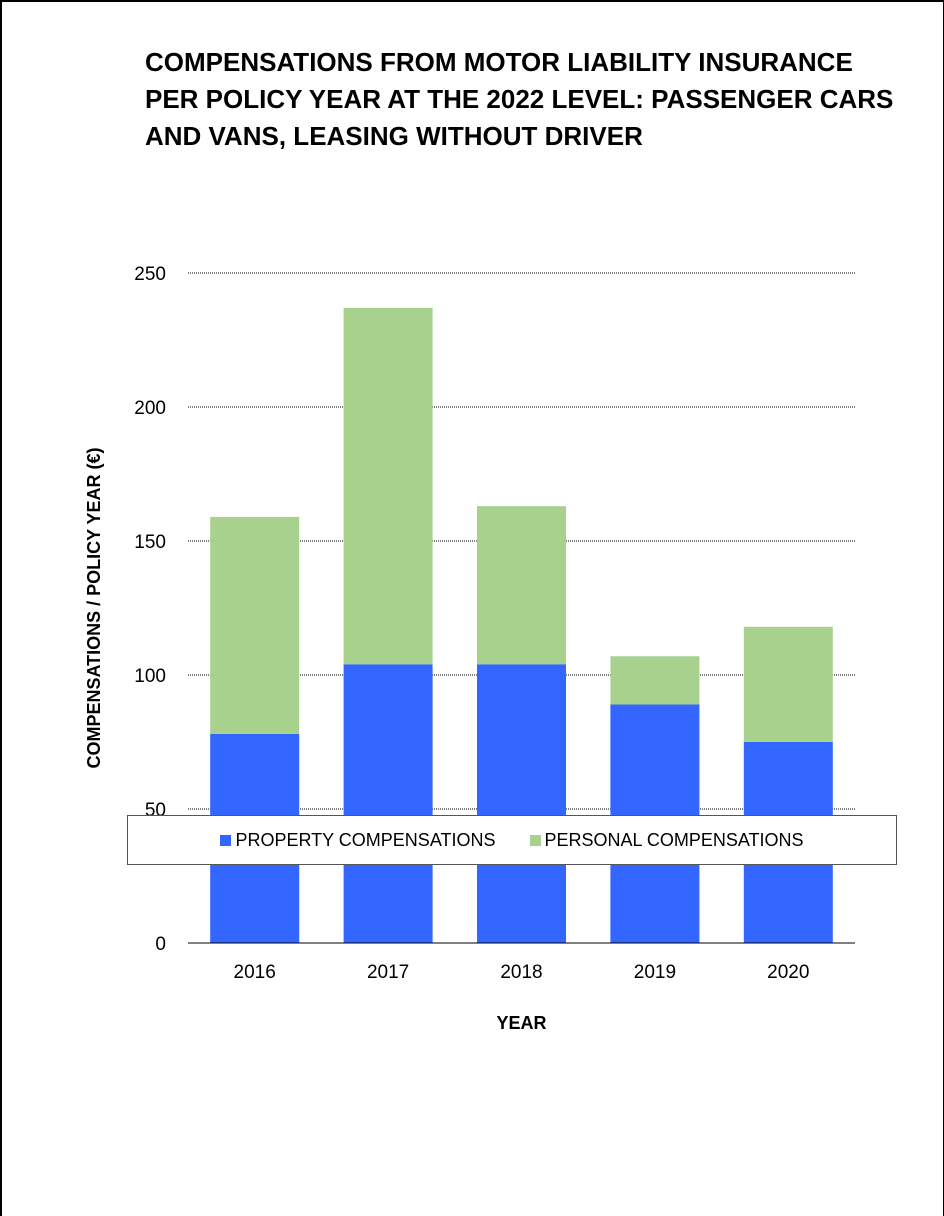 The image size is (944, 1216). I want to click on x-axis-ticks: 2016 2017 2018 2019 2020, so click(522, 972).